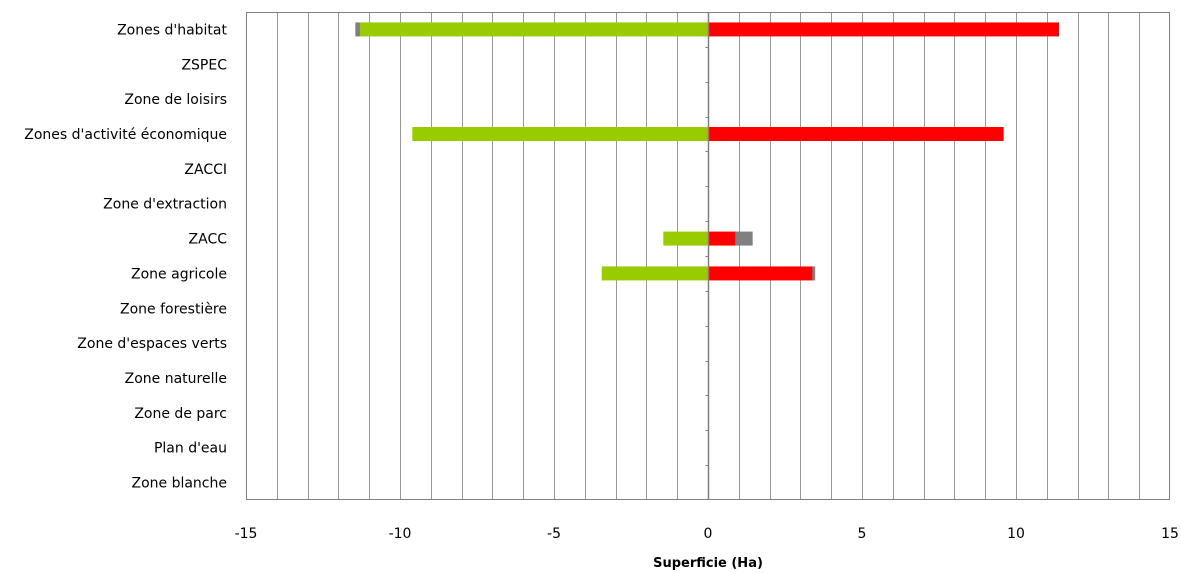 The height and width of the screenshot is (573, 1181). I want to click on category-label: Plan d'eau, so click(190, 449).